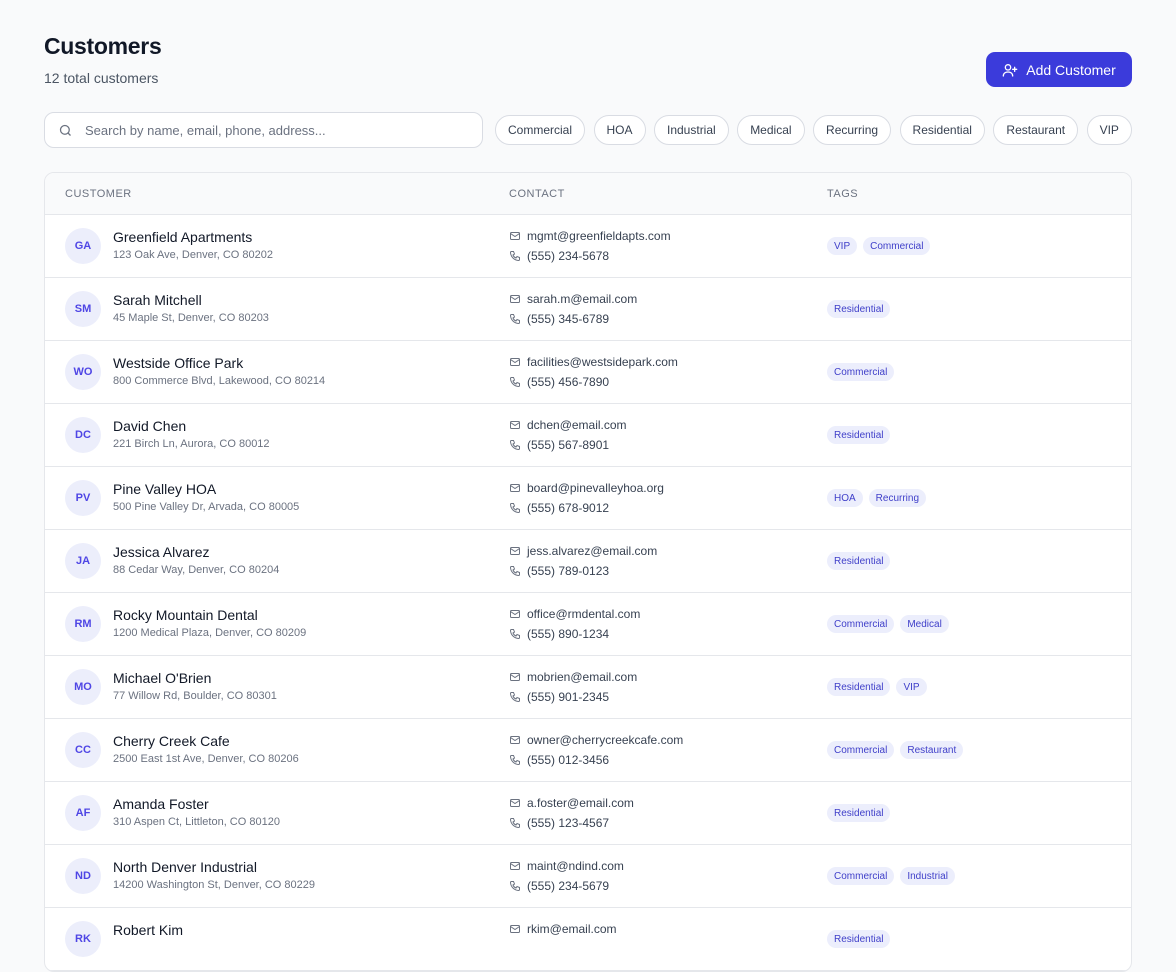 The height and width of the screenshot is (972, 1176). What do you see at coordinates (183, 237) in the screenshot?
I see `customer-name: Greenfield Apartments` at bounding box center [183, 237].